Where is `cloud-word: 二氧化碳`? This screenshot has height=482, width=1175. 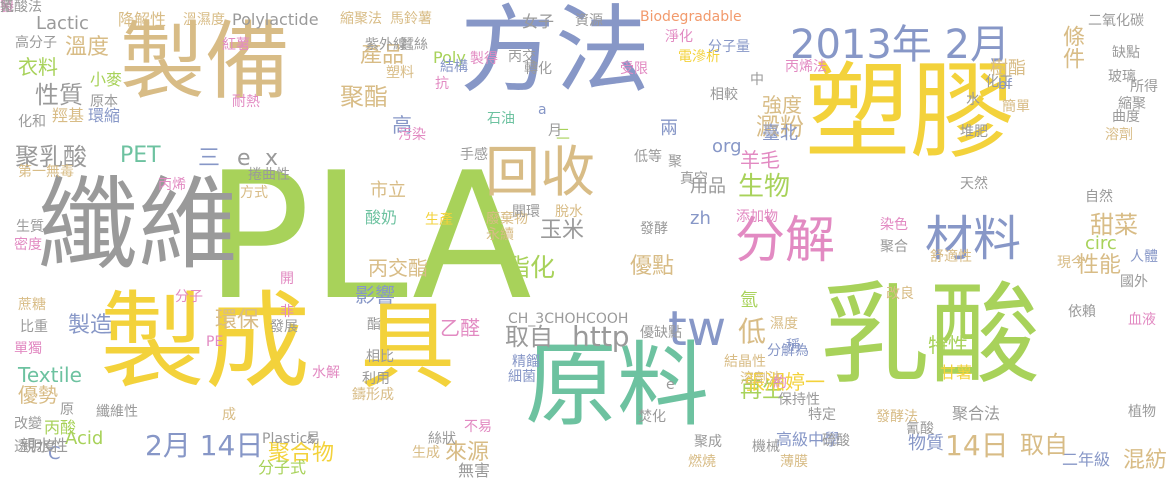 cloud-word: 二氧化碳 is located at coordinates (1116, 21).